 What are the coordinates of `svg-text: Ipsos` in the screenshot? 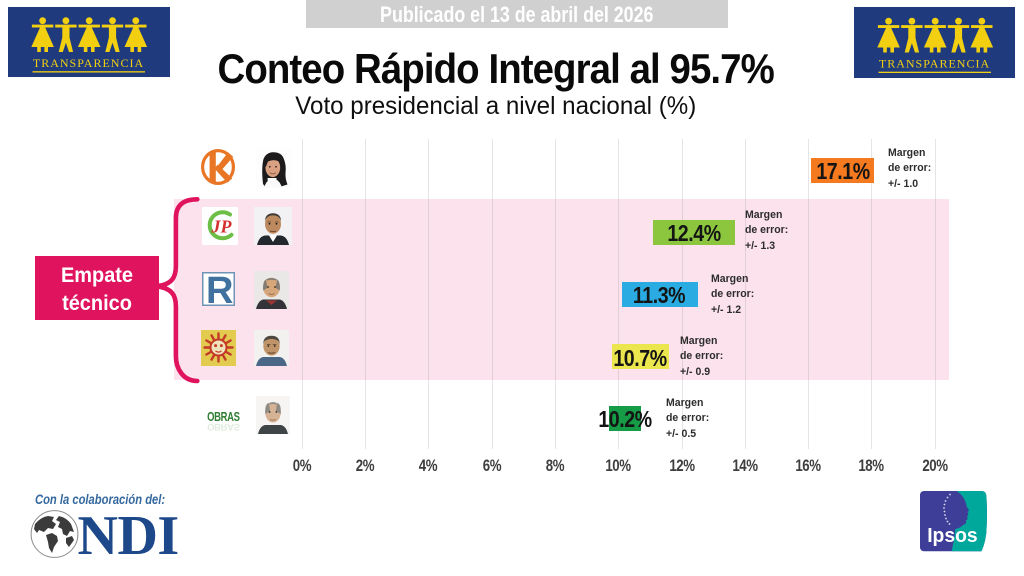 It's located at (953, 535).